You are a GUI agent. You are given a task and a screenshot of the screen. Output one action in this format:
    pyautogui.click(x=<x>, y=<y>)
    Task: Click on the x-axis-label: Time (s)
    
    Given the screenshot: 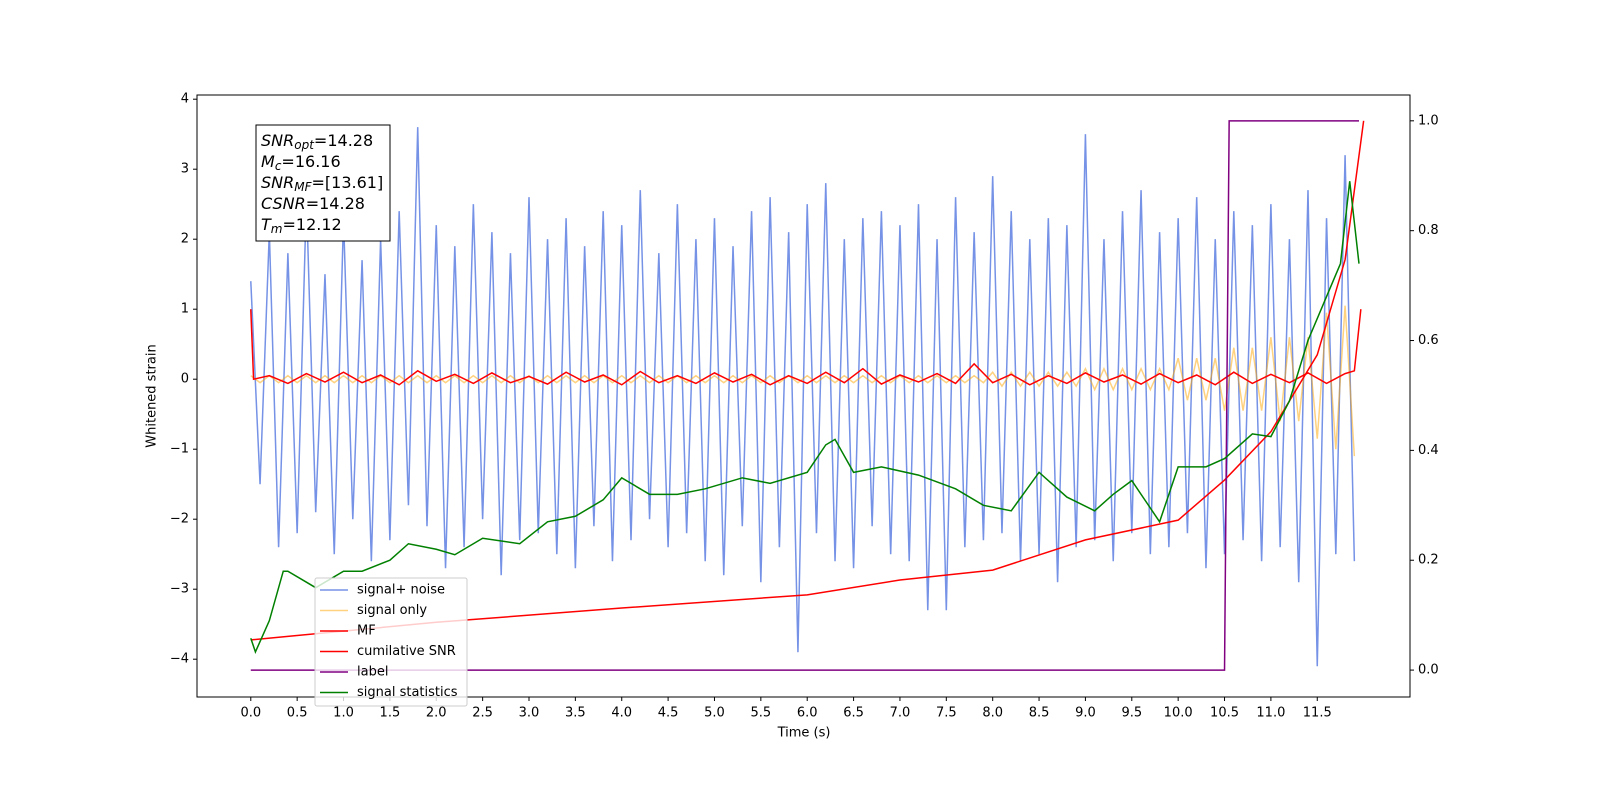 What is the action you would take?
    pyautogui.click(x=804, y=733)
    